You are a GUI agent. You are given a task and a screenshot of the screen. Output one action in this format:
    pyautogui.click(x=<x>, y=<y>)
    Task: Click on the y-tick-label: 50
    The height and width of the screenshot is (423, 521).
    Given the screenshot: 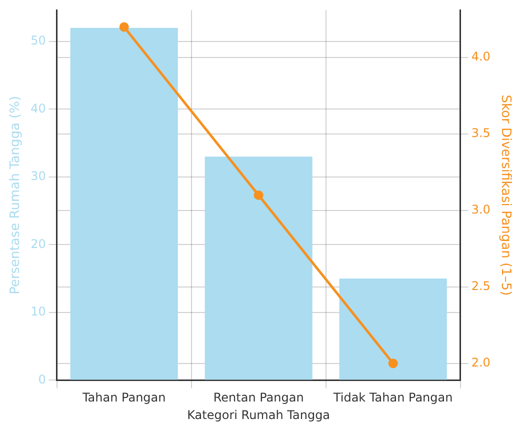 What is the action you would take?
    pyautogui.click(x=38, y=40)
    